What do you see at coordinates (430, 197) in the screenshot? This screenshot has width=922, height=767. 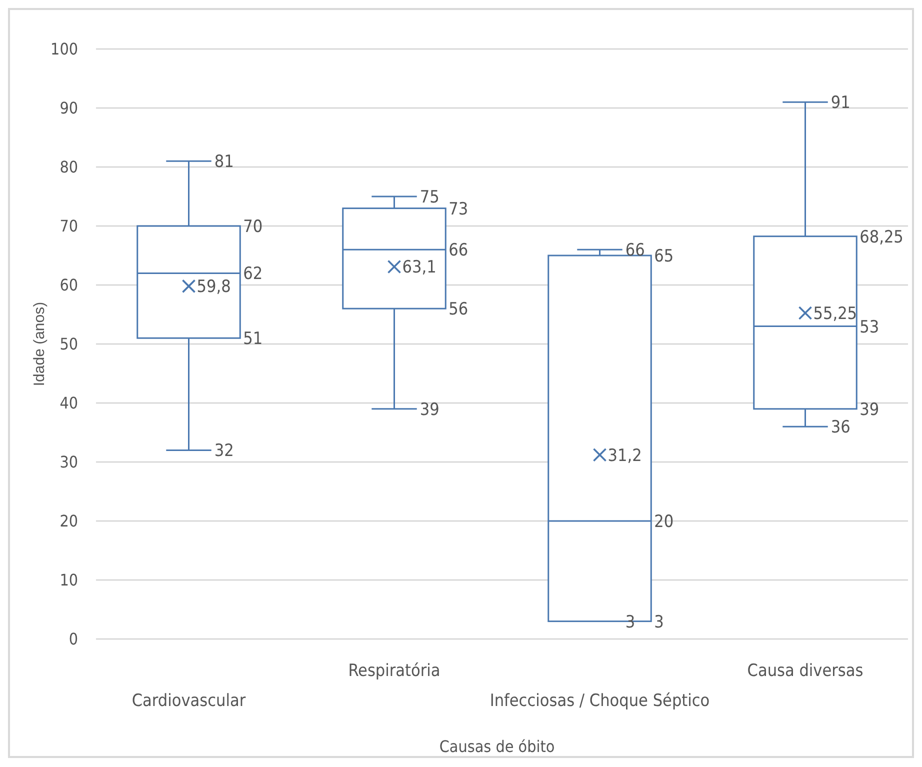 I see `text: 75` at bounding box center [430, 197].